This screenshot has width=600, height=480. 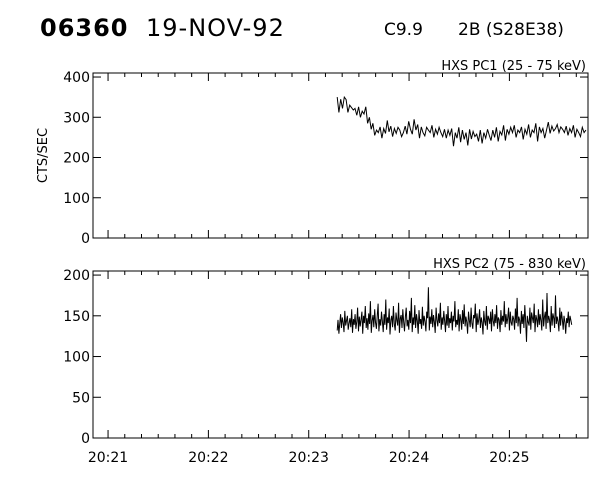 What do you see at coordinates (76, 118) in the screenshot?
I see `y-tick-label: 300` at bounding box center [76, 118].